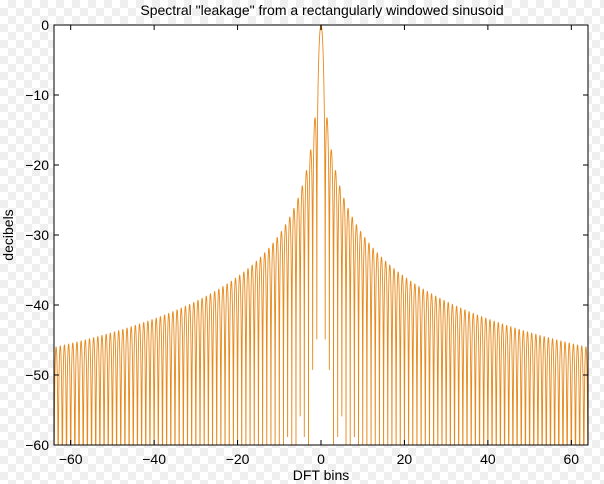  What do you see at coordinates (321, 459) in the screenshot?
I see `x-tick-label: 0` at bounding box center [321, 459].